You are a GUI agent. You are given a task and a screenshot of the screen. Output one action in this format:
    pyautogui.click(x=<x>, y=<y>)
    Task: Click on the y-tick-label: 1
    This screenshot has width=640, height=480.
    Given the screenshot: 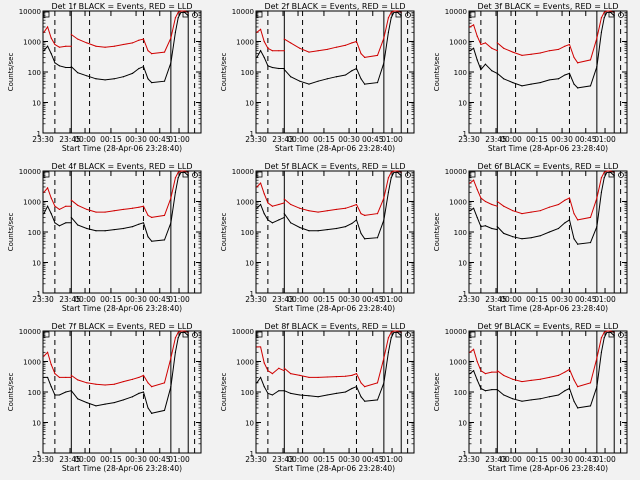 What is the action you would take?
    pyautogui.click(x=39, y=454)
    